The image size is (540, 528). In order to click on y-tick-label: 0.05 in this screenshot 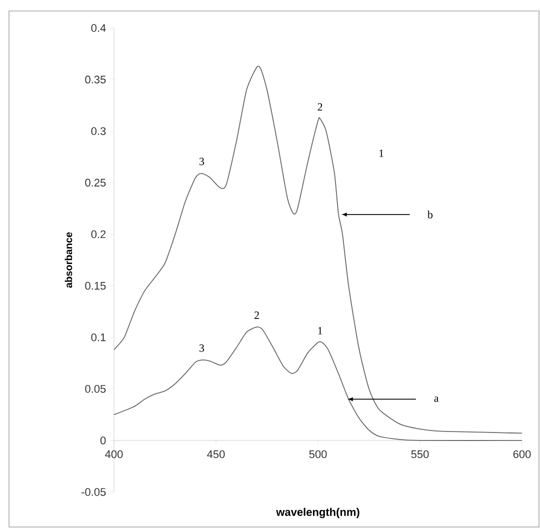, I will do `click(95, 389)`.